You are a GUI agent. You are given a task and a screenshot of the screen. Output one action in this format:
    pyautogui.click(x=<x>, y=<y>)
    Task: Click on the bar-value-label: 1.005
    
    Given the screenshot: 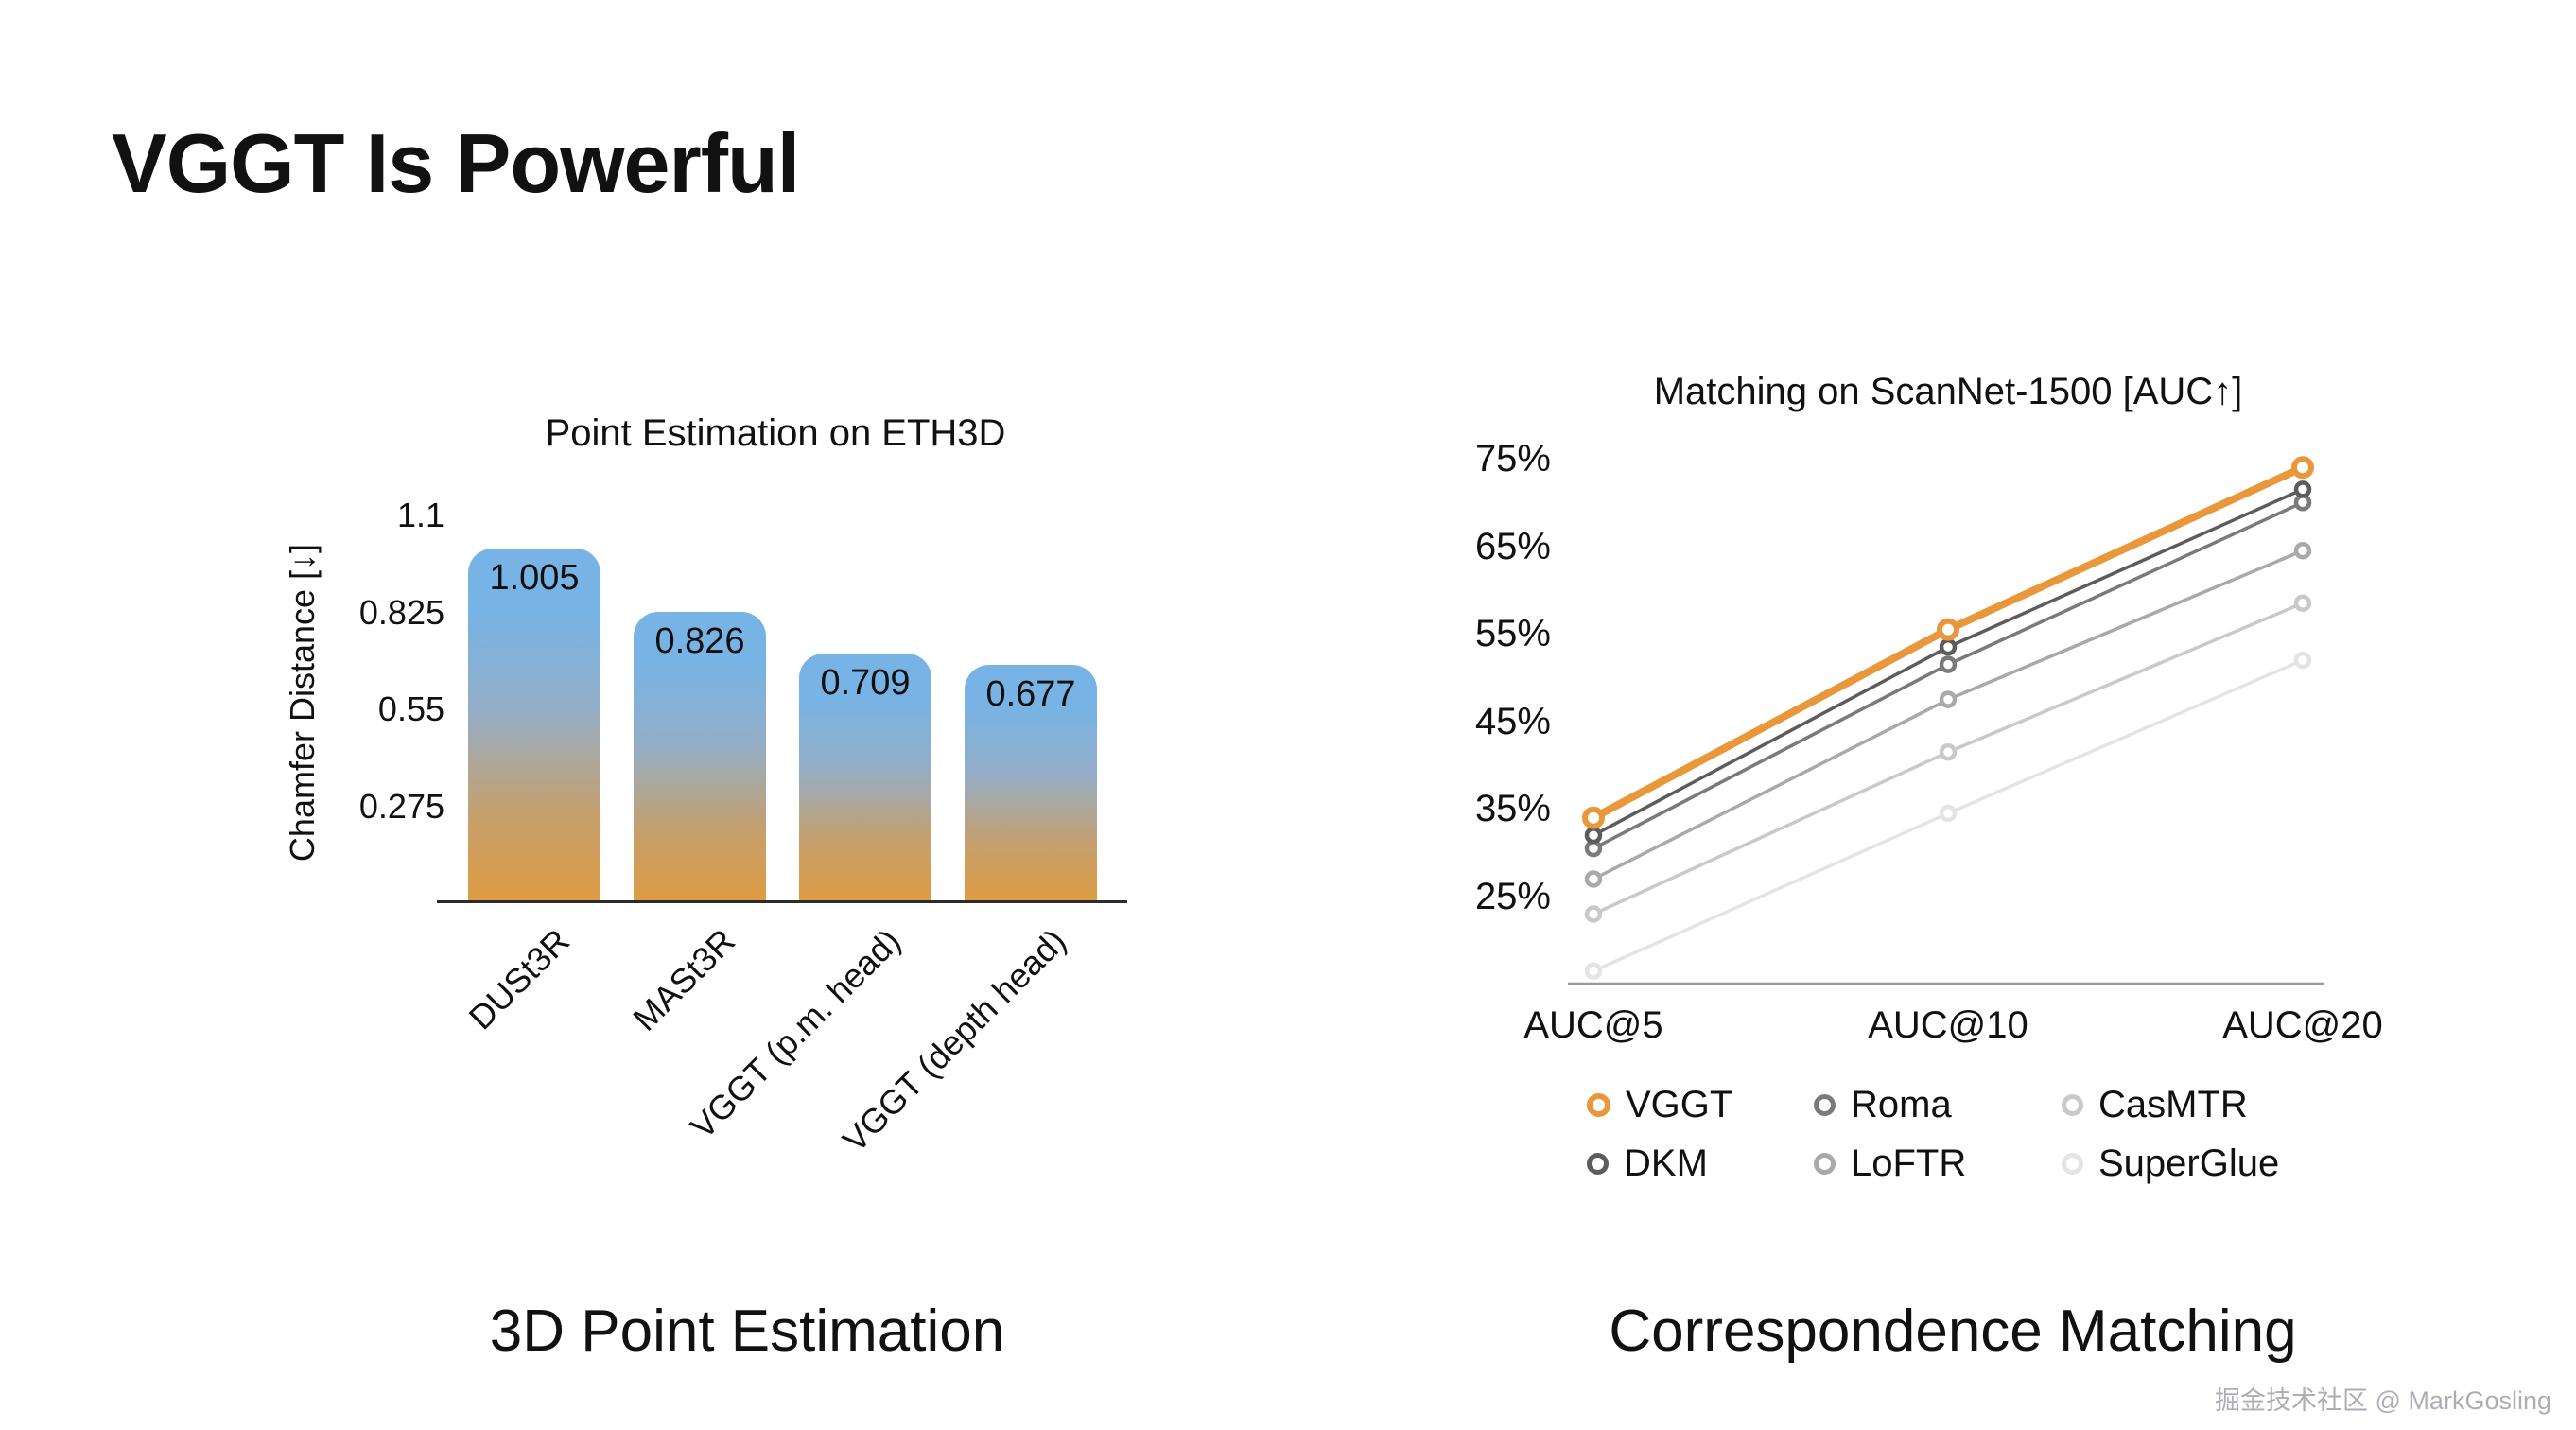 What is the action you would take?
    pyautogui.click(x=534, y=578)
    